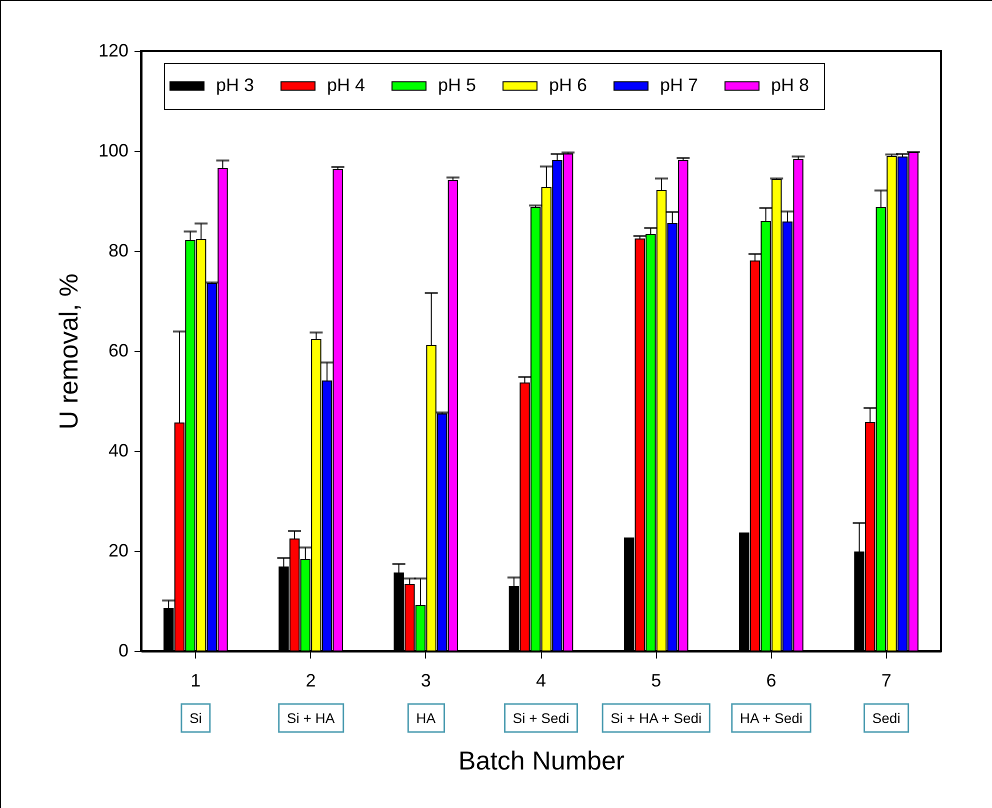  I want to click on text: Sedi, so click(886, 718).